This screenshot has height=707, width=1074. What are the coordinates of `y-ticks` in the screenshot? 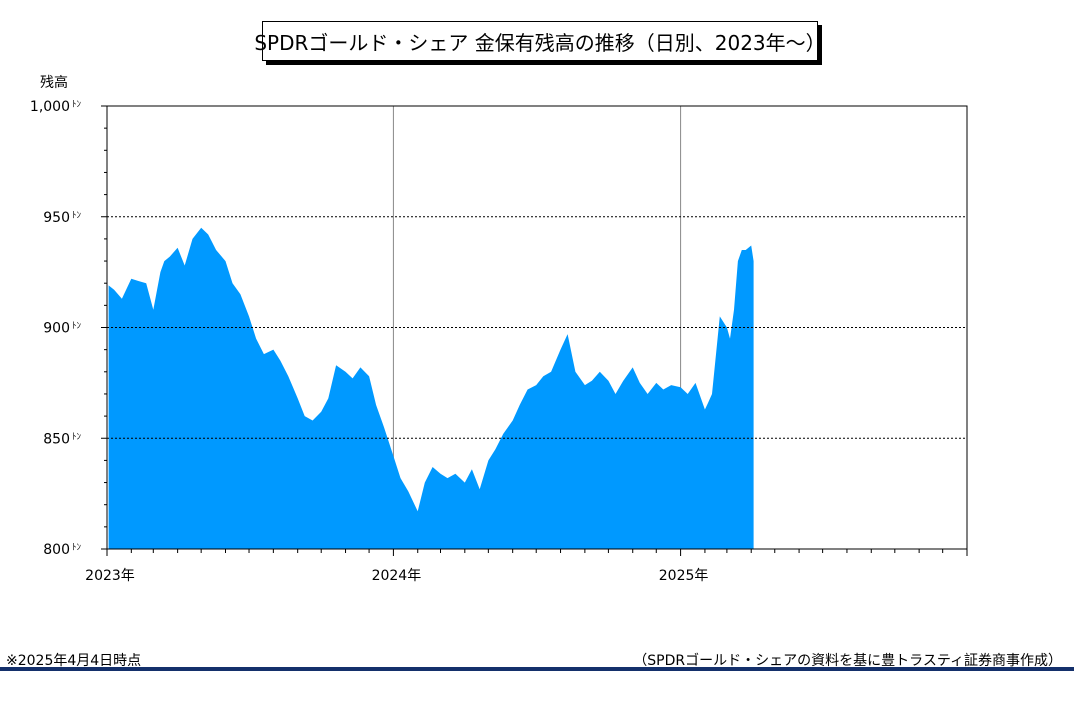 It's located at (104, 327).